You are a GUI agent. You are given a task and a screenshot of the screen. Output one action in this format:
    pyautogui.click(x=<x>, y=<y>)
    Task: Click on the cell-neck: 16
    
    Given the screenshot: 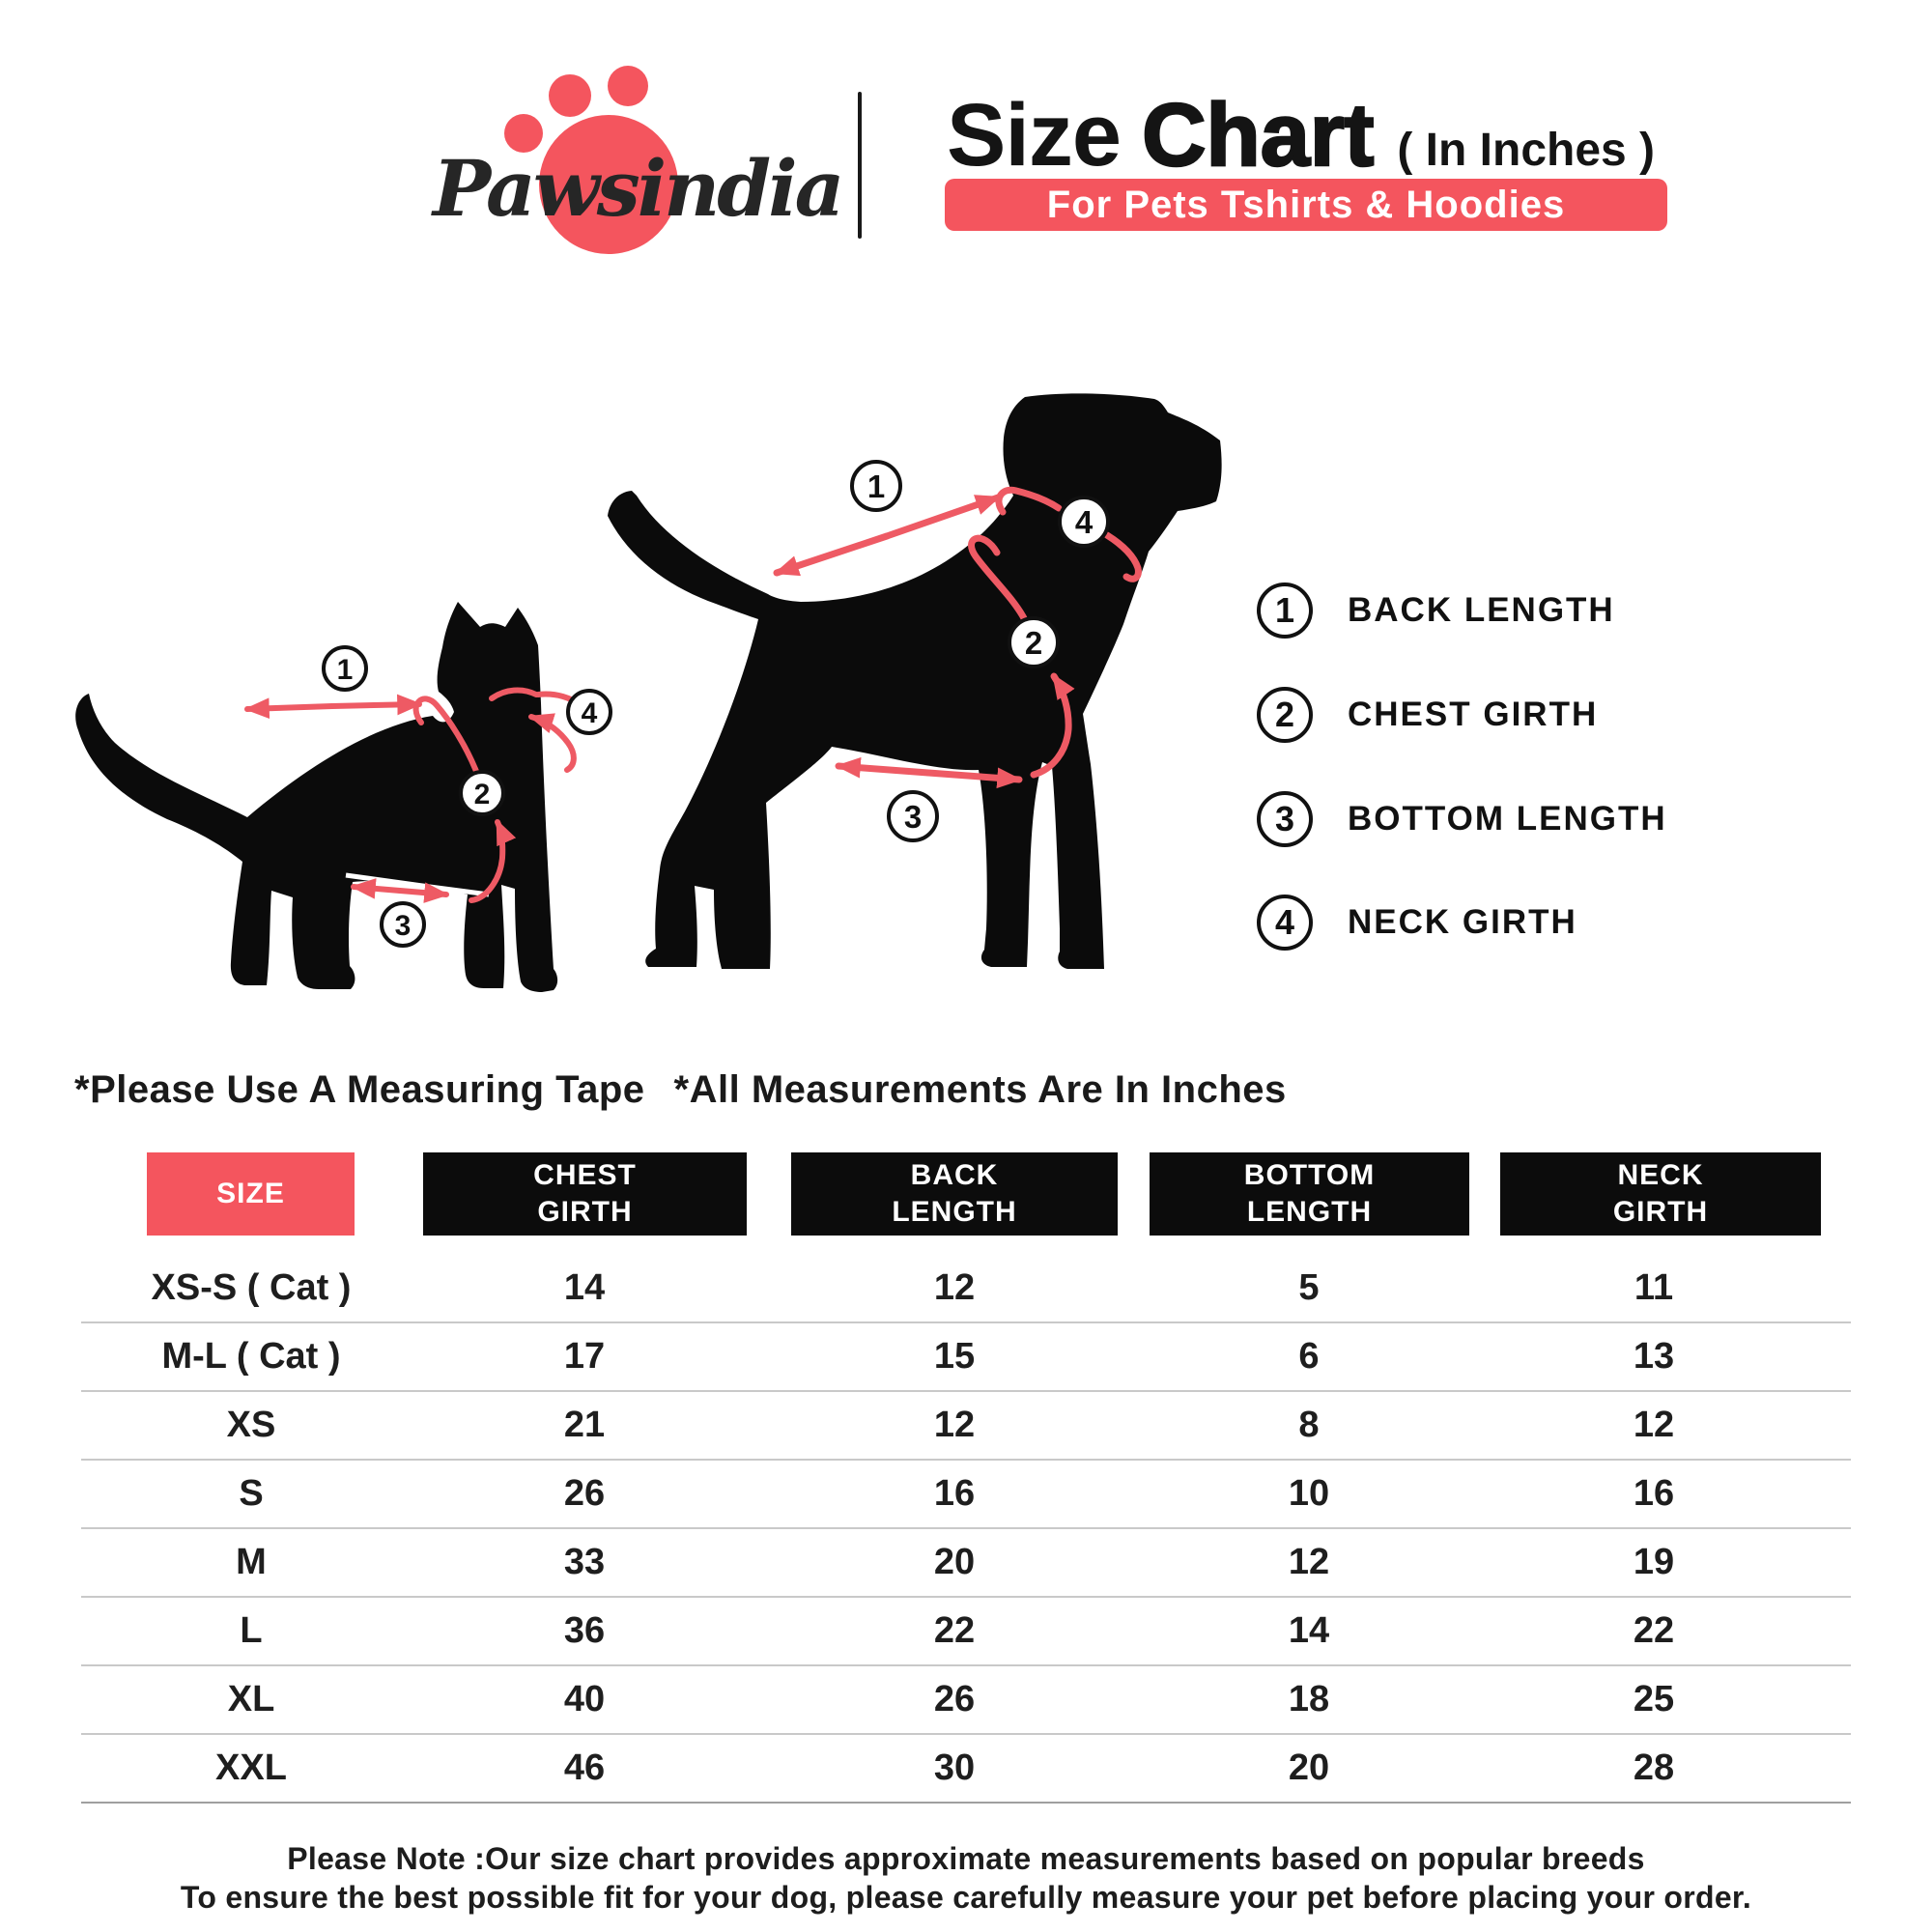 What is the action you would take?
    pyautogui.click(x=1654, y=1493)
    